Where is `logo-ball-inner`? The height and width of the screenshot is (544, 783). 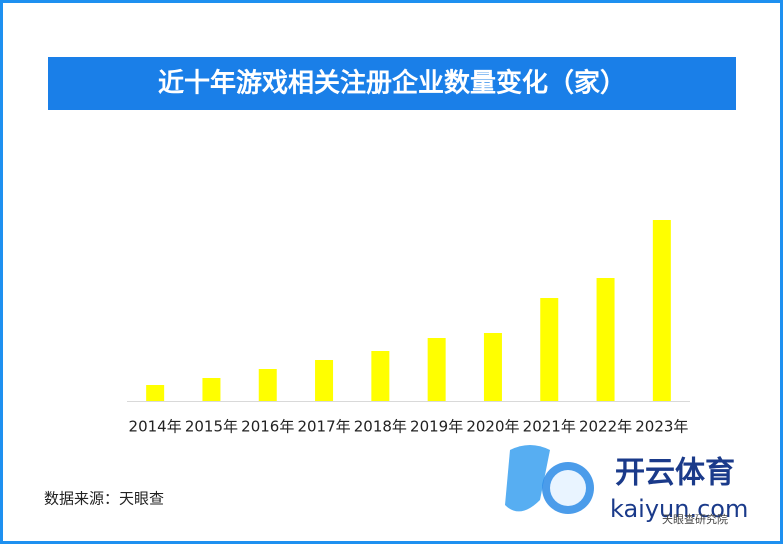
logo-ball-inner is located at coordinates (568, 488).